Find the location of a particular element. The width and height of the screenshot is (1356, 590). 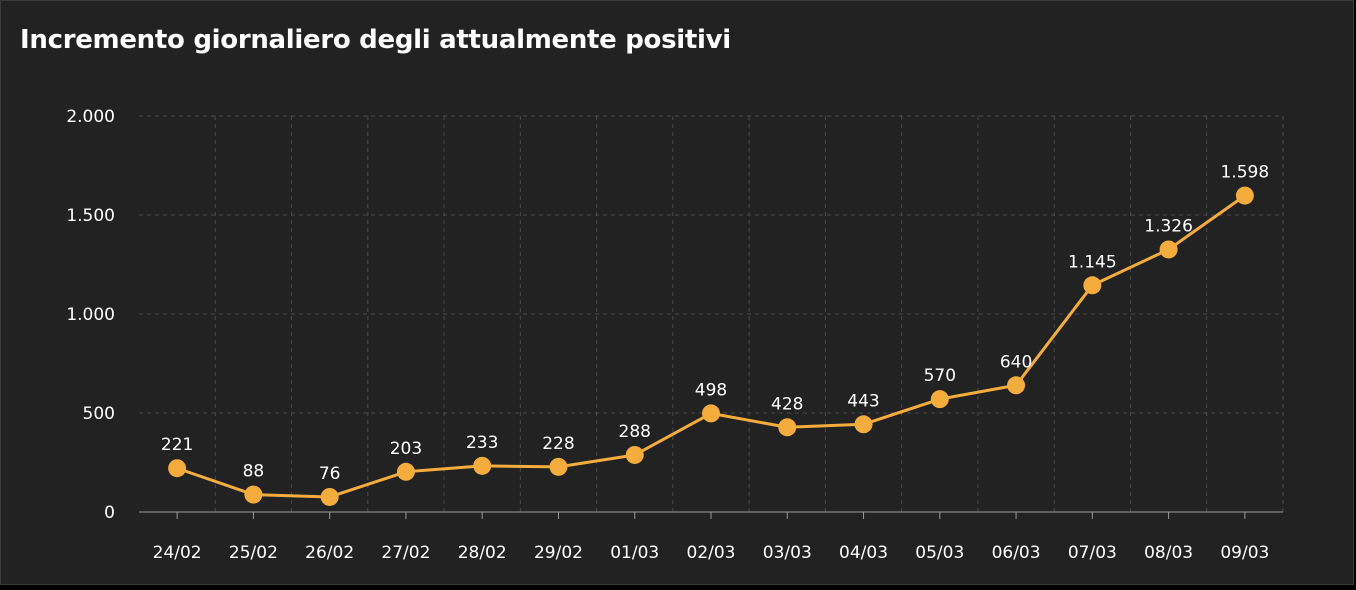

x-tick-label: 25/02 is located at coordinates (253, 553).